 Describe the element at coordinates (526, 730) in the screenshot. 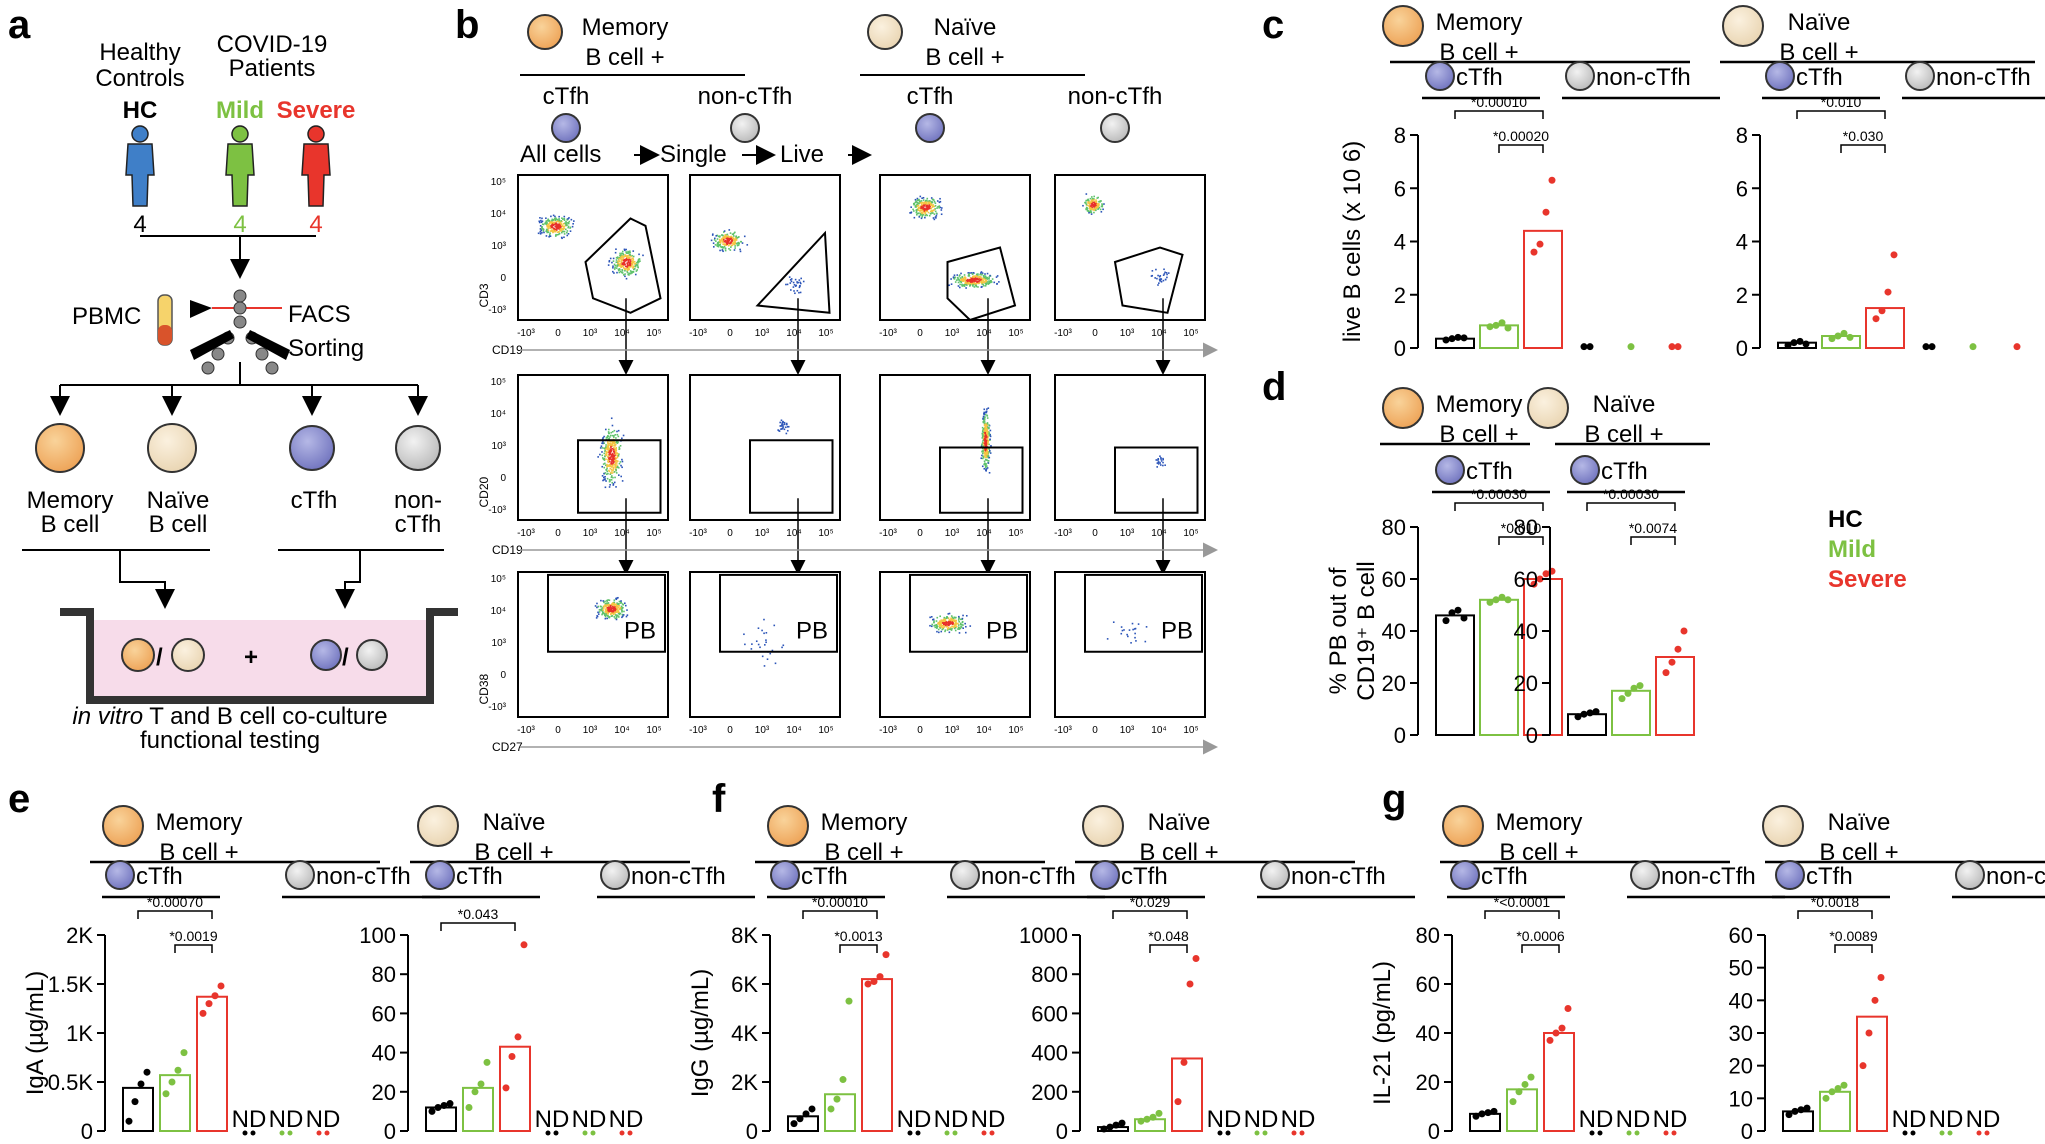

I see `flow-x-tick: -10³` at that location.